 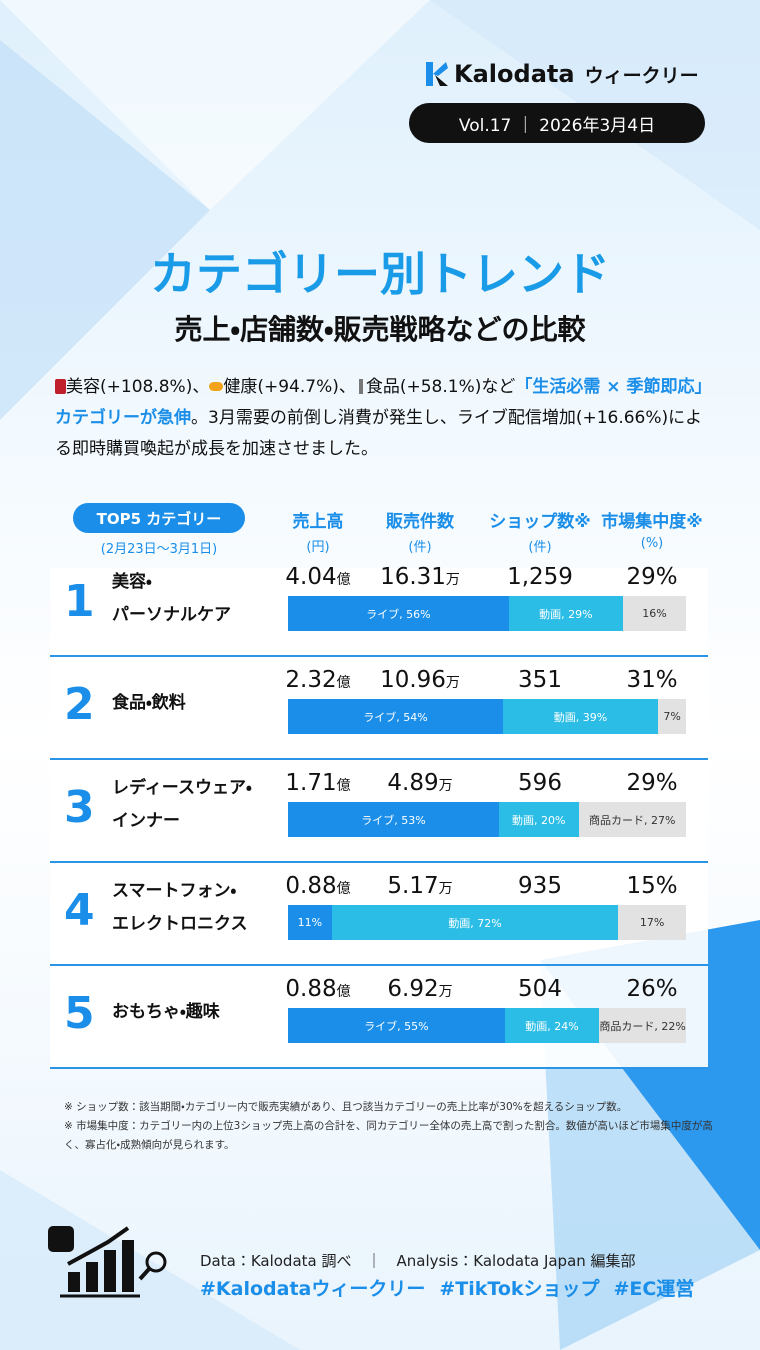 I want to click on category-name-line: おもちゃ・趣味, so click(x=166, y=1012).